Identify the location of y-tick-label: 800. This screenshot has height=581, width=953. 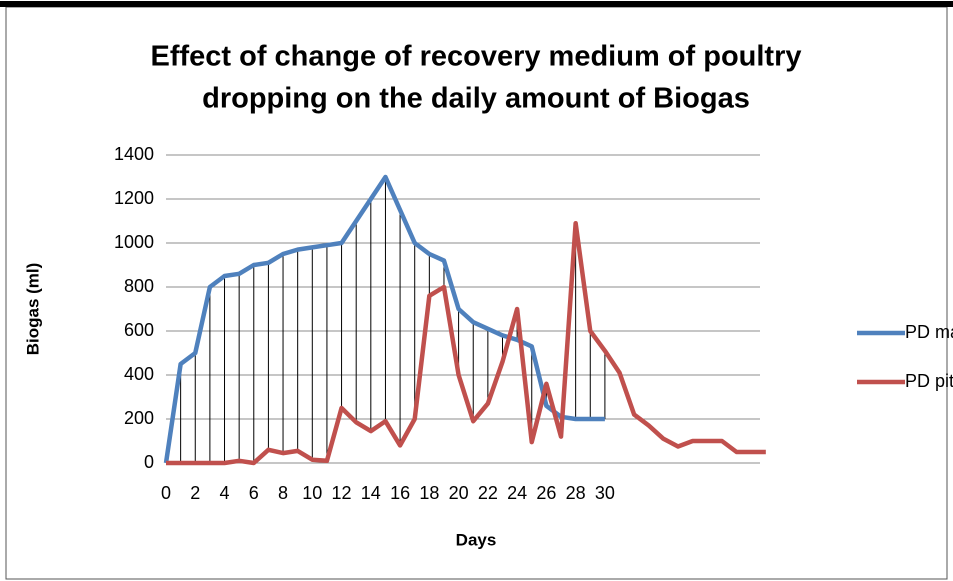
(139, 286).